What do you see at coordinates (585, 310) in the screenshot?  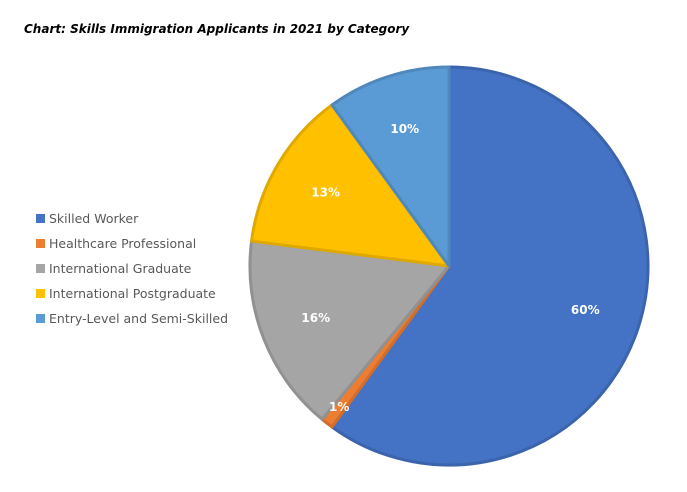 I see `data-label-skilled-worker: 60%` at bounding box center [585, 310].